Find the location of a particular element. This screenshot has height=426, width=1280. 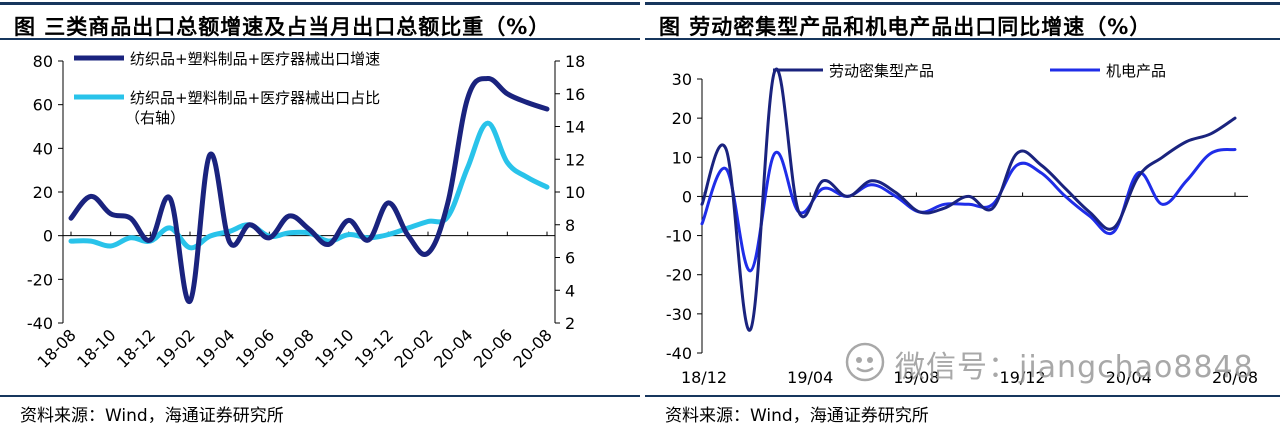

left-source-text: 资料来源：Wind，海通证券研究所 is located at coordinates (152, 416).